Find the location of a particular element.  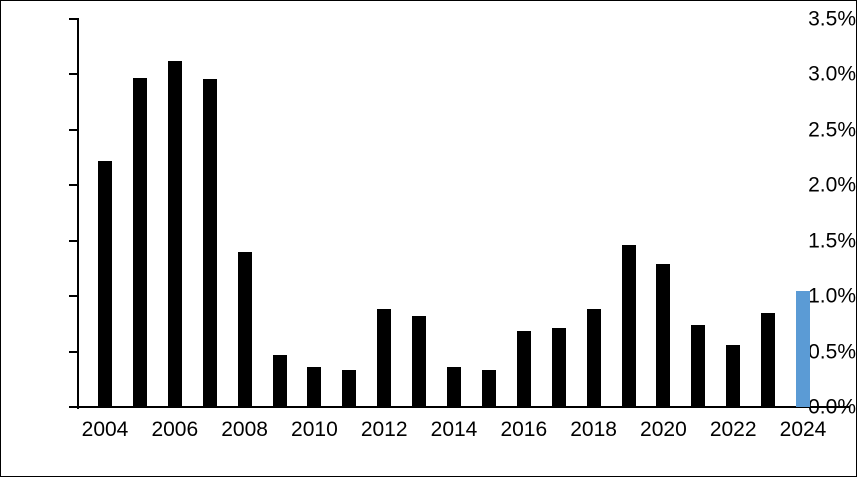

bar-2004 is located at coordinates (105, 283).